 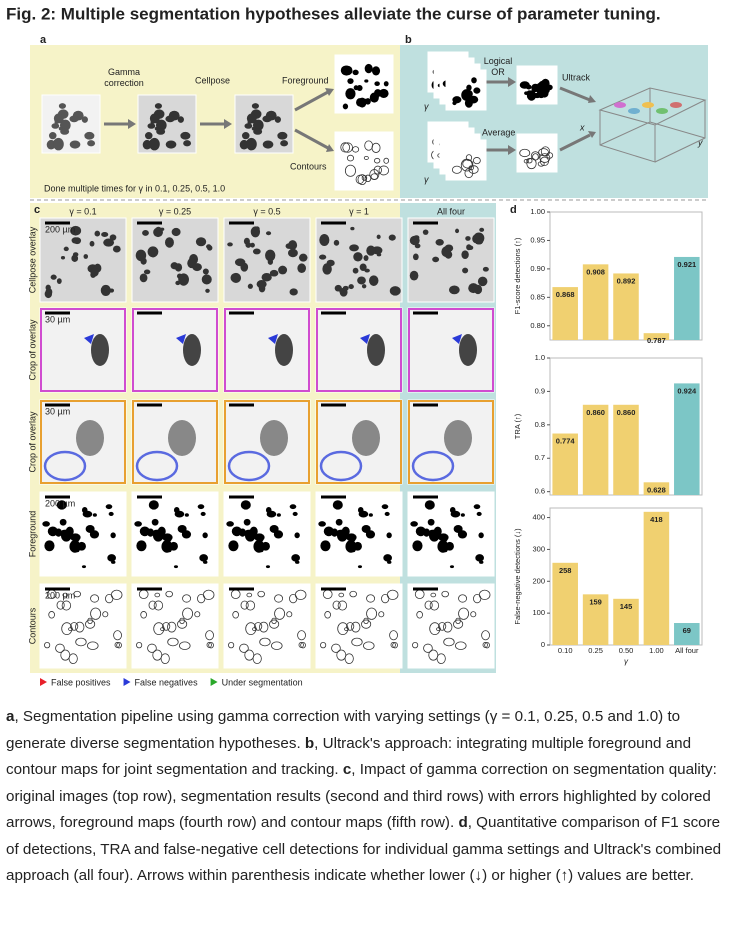 I want to click on y-tick-label: 0.9, so click(x=540, y=390).